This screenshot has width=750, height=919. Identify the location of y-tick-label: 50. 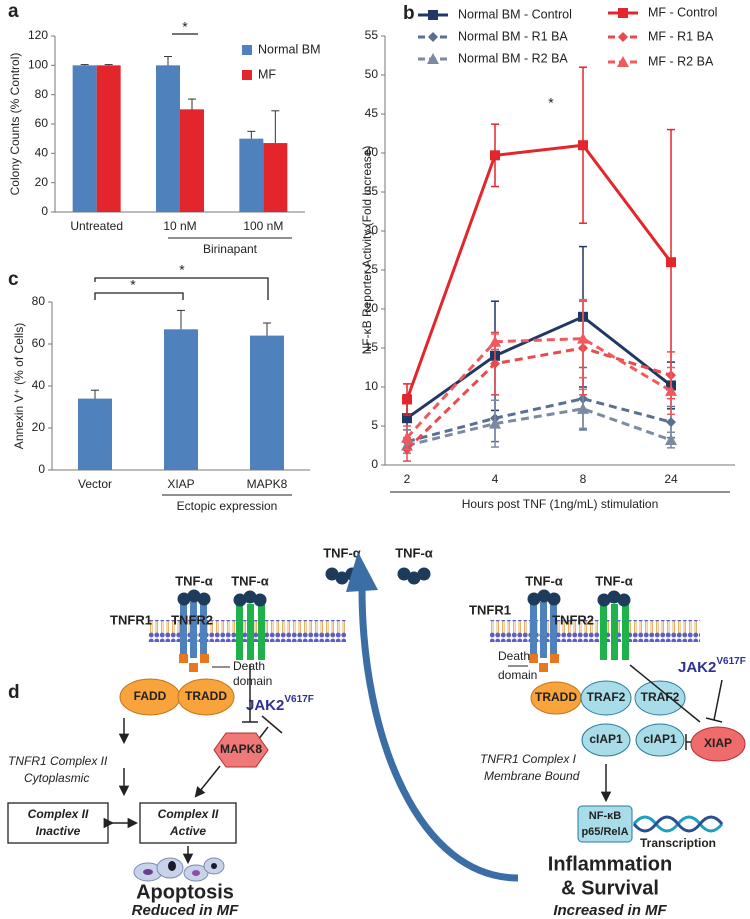
(372, 74).